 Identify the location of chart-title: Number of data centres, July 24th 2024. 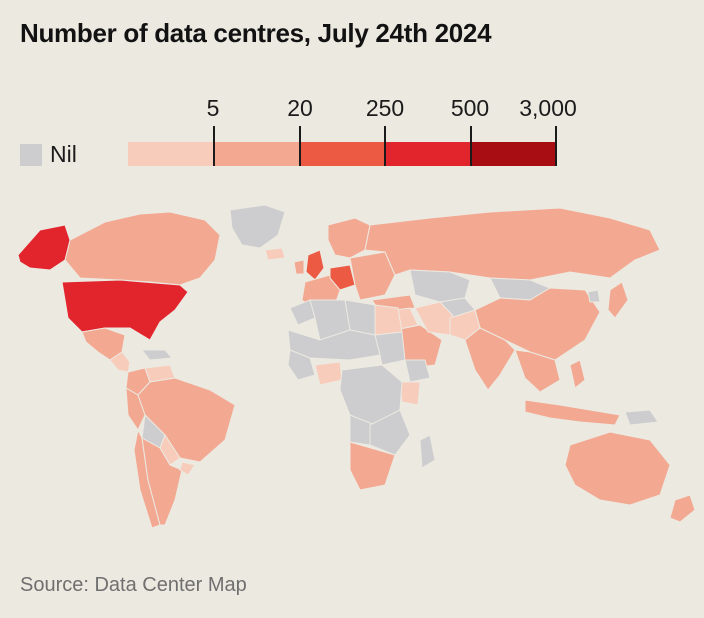
(256, 33).